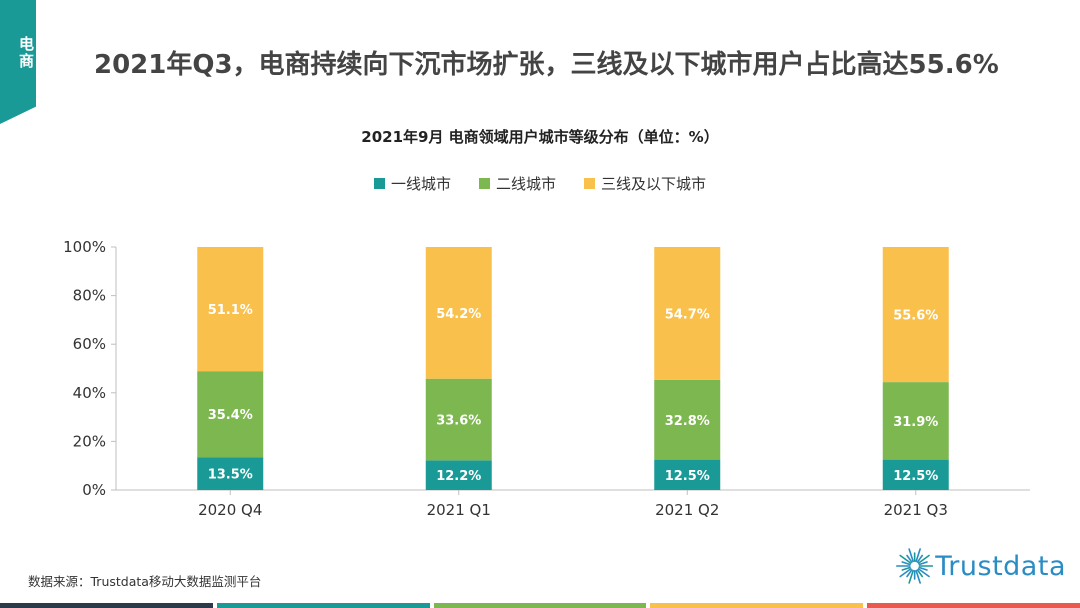 This screenshot has height=608, width=1080. I want to click on legend-label-tier2: 二线城市, so click(525, 184).